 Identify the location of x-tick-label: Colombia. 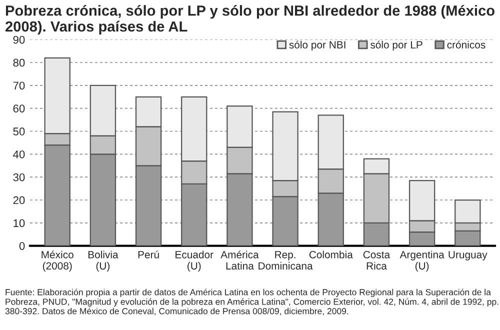
(331, 254).